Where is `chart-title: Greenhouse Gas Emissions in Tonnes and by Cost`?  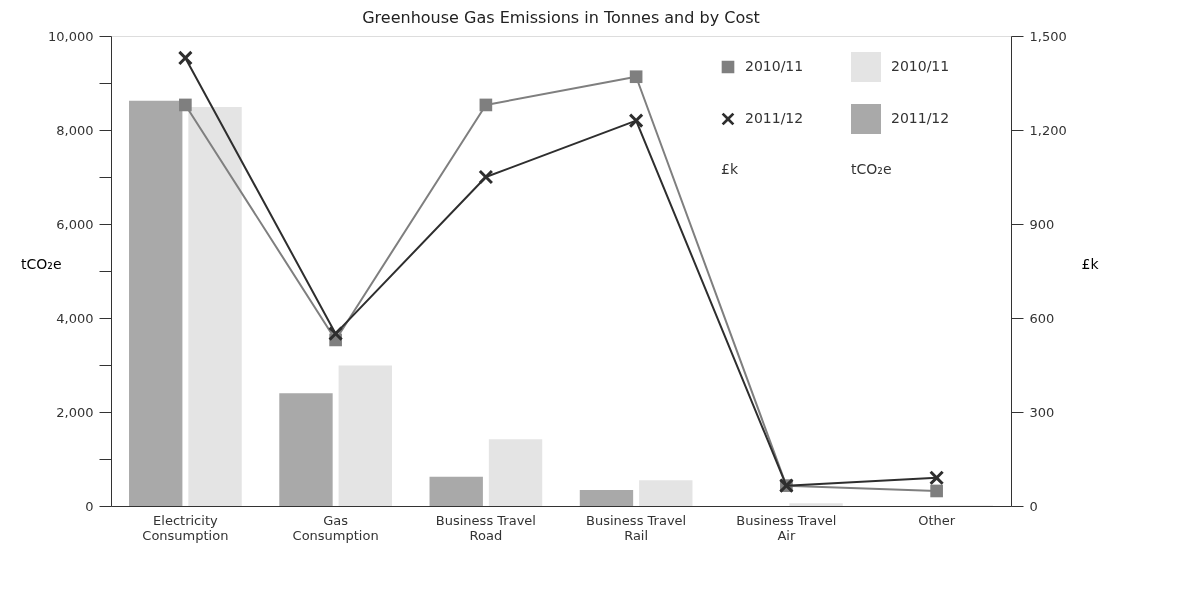 chart-title: Greenhouse Gas Emissions in Tonnes and by Cost is located at coordinates (561, 17).